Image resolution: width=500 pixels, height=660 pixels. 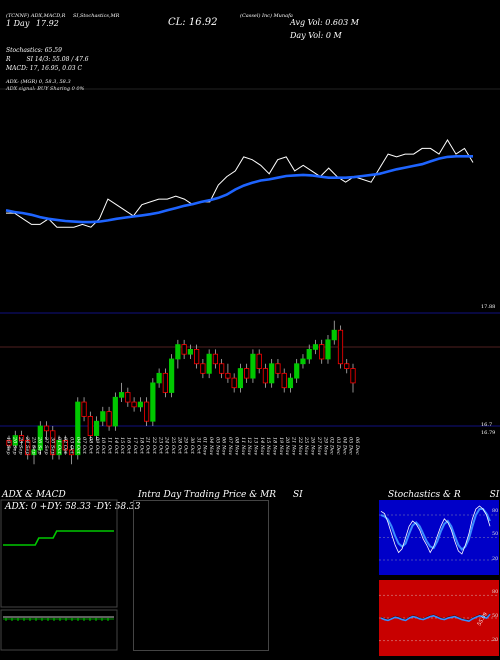 What do you see at coordinates (325, 445) in the screenshot?
I see `x-tick-label: 29 Nov` at bounding box center [325, 445].